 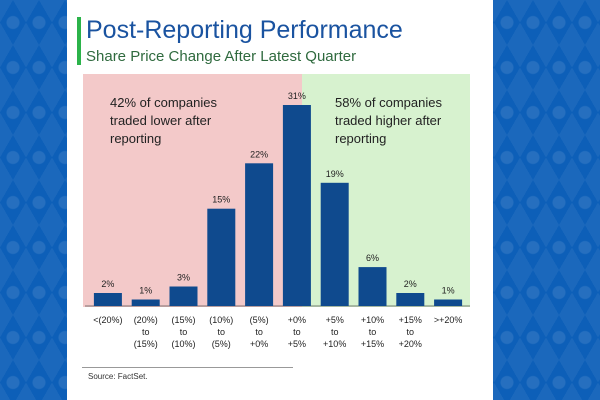 I want to click on x-tick-label: <(20%), so click(x=107, y=320).